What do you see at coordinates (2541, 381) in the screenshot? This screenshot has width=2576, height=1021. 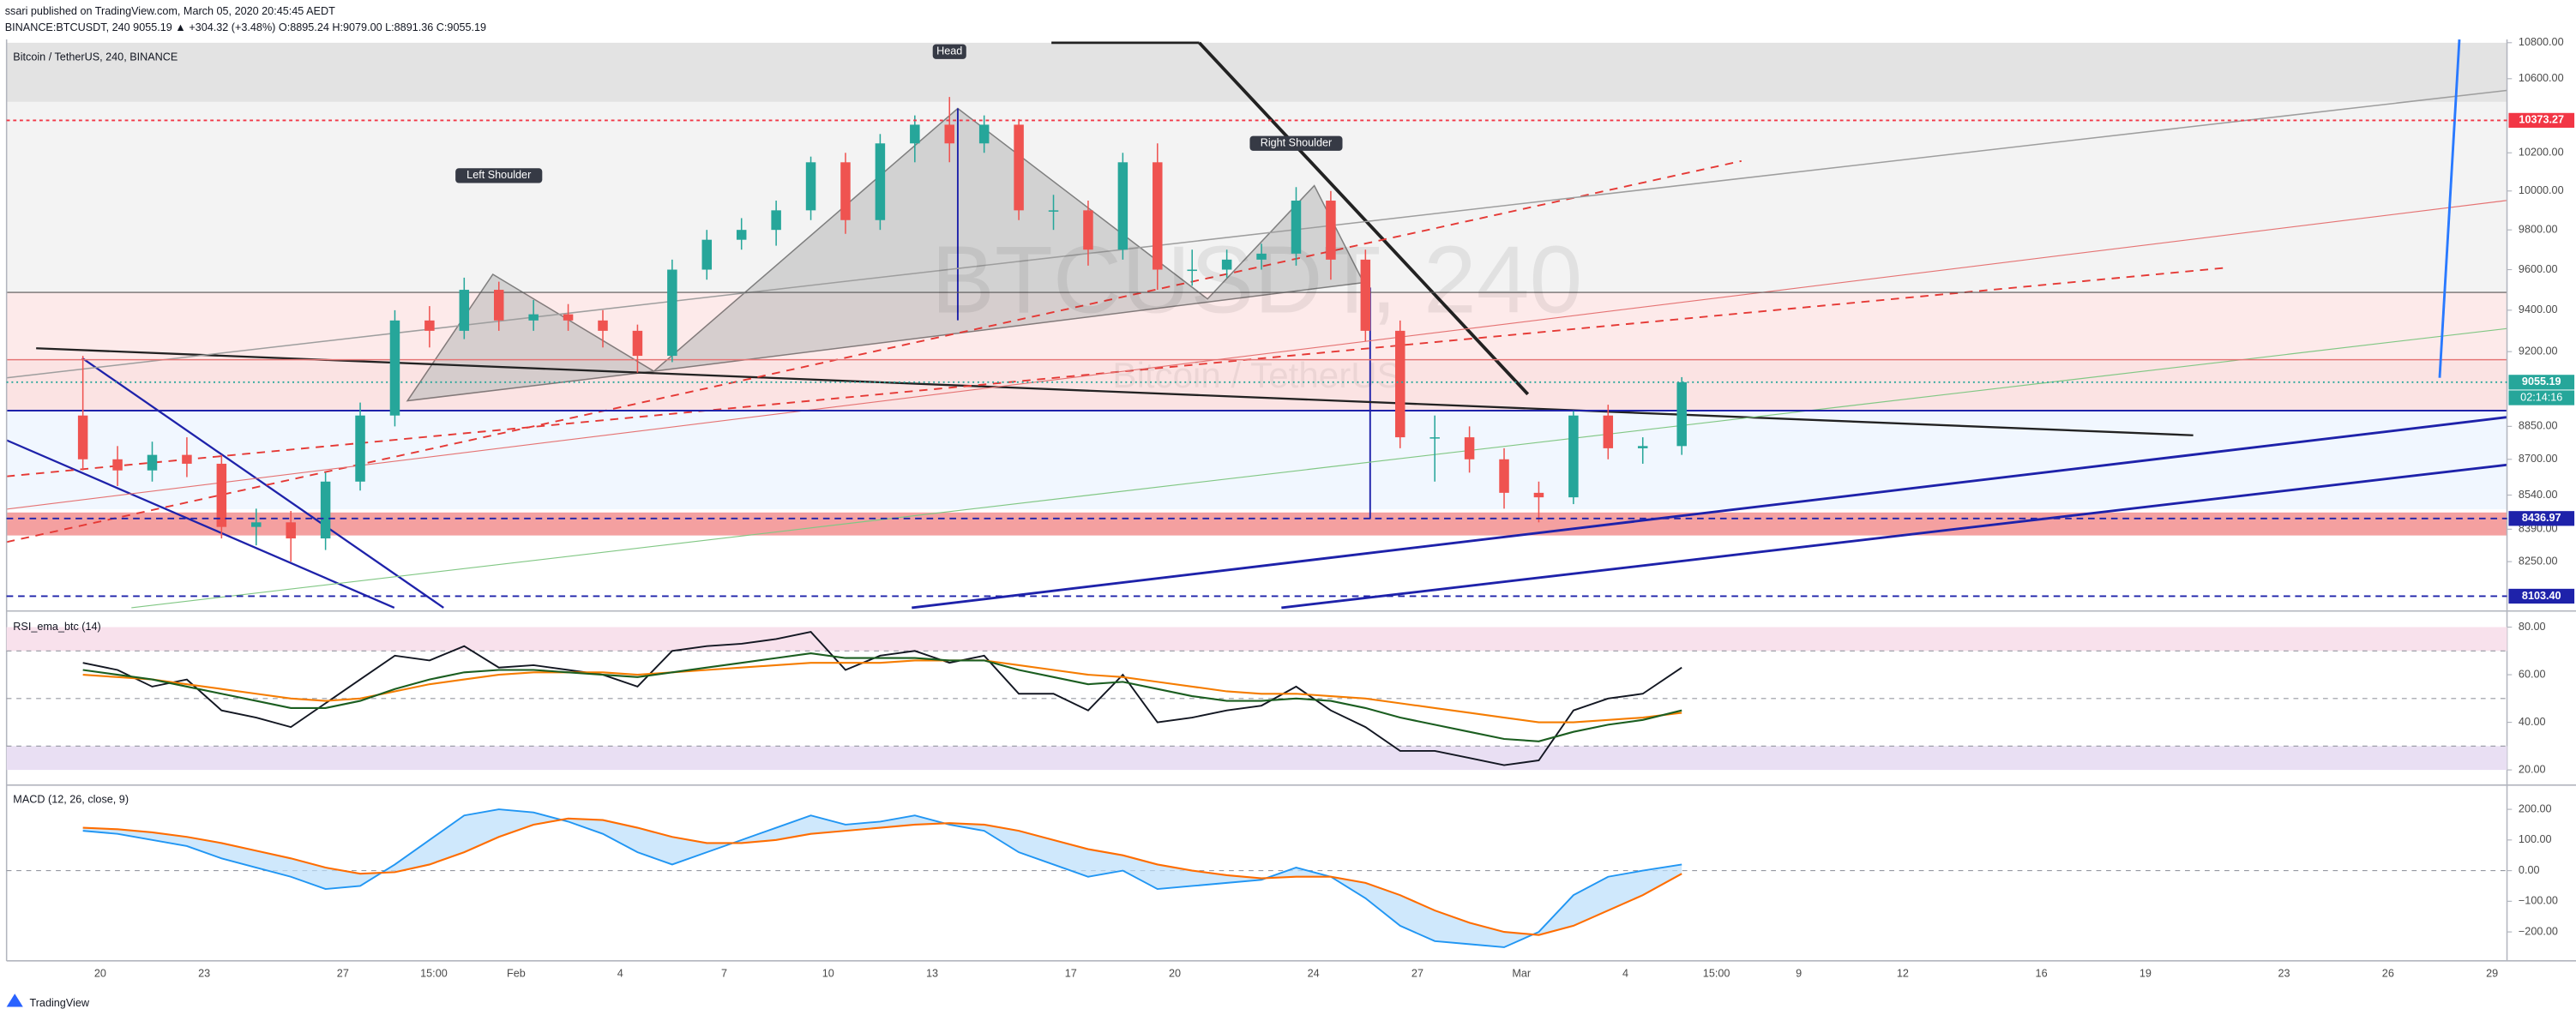 I see `price-badge-label: 9055.19` at bounding box center [2541, 381].